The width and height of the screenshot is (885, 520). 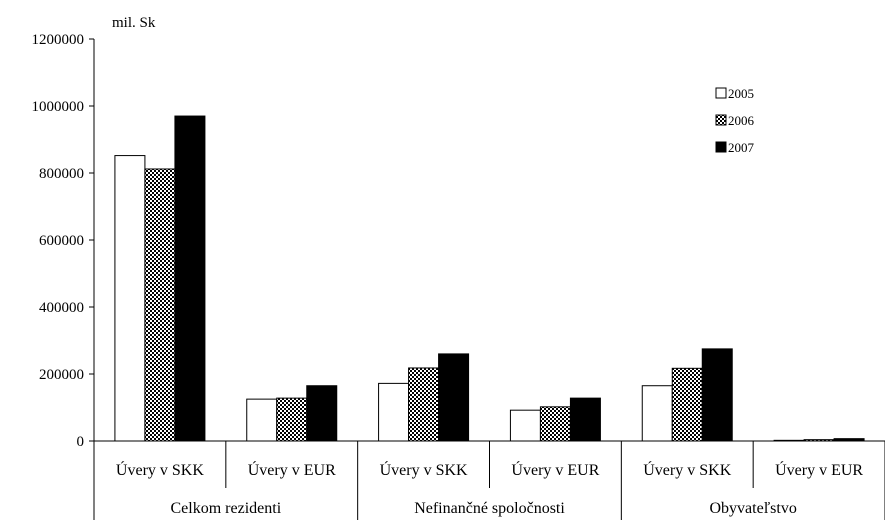 What do you see at coordinates (226, 508) in the screenshot?
I see `group-label: Celkom rezidenti` at bounding box center [226, 508].